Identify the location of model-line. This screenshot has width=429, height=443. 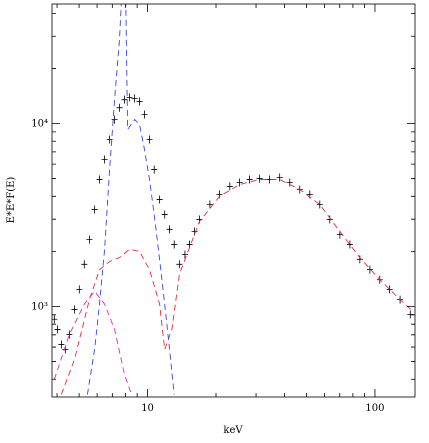
(93, 342).